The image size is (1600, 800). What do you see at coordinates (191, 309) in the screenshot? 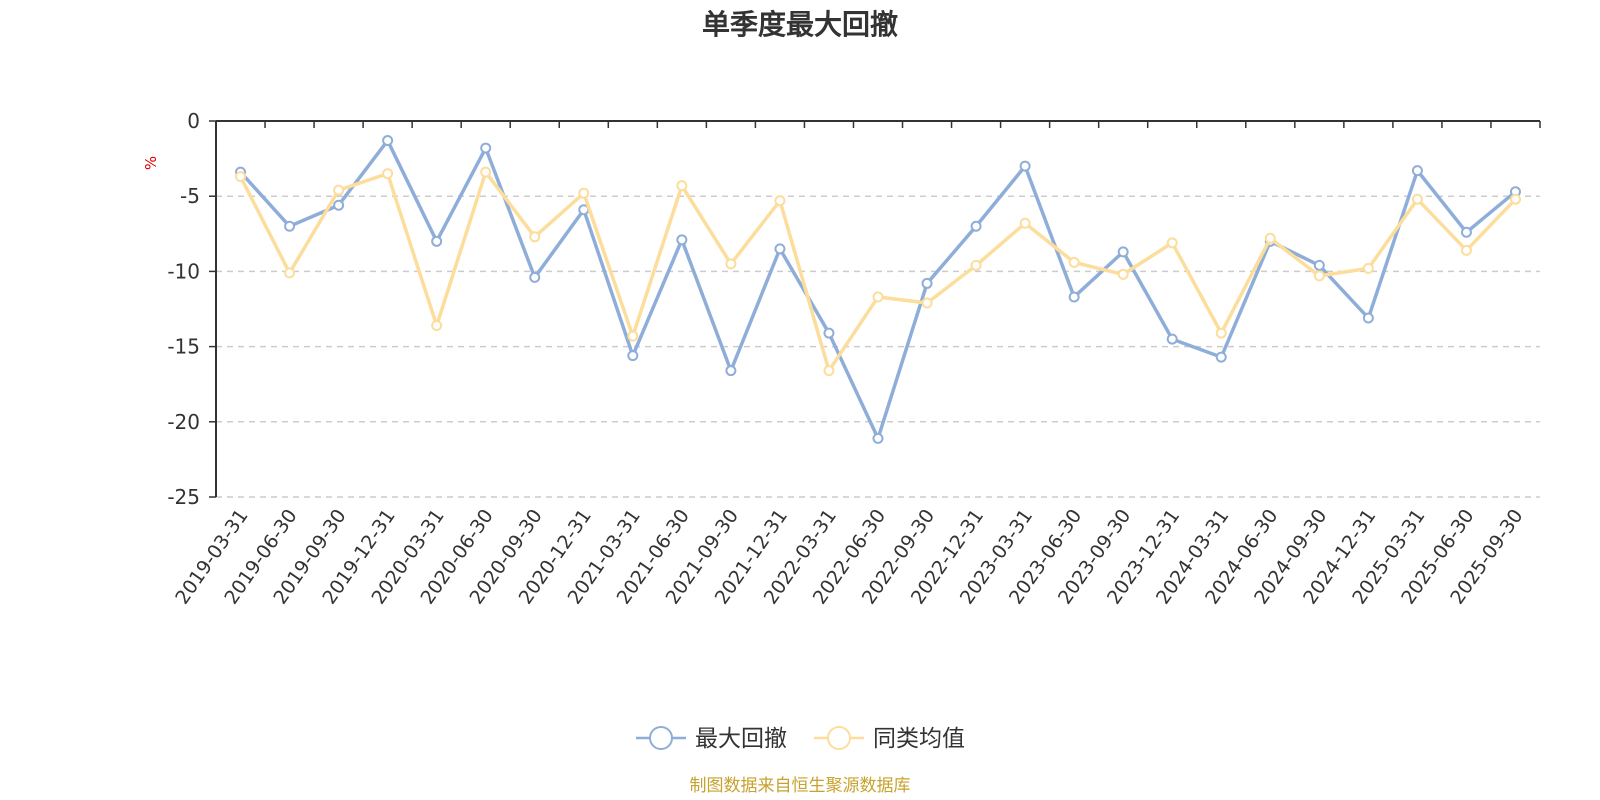
I see `y-axis-ticks: 0 -5 -10 -15 -20 -25` at bounding box center [191, 309].